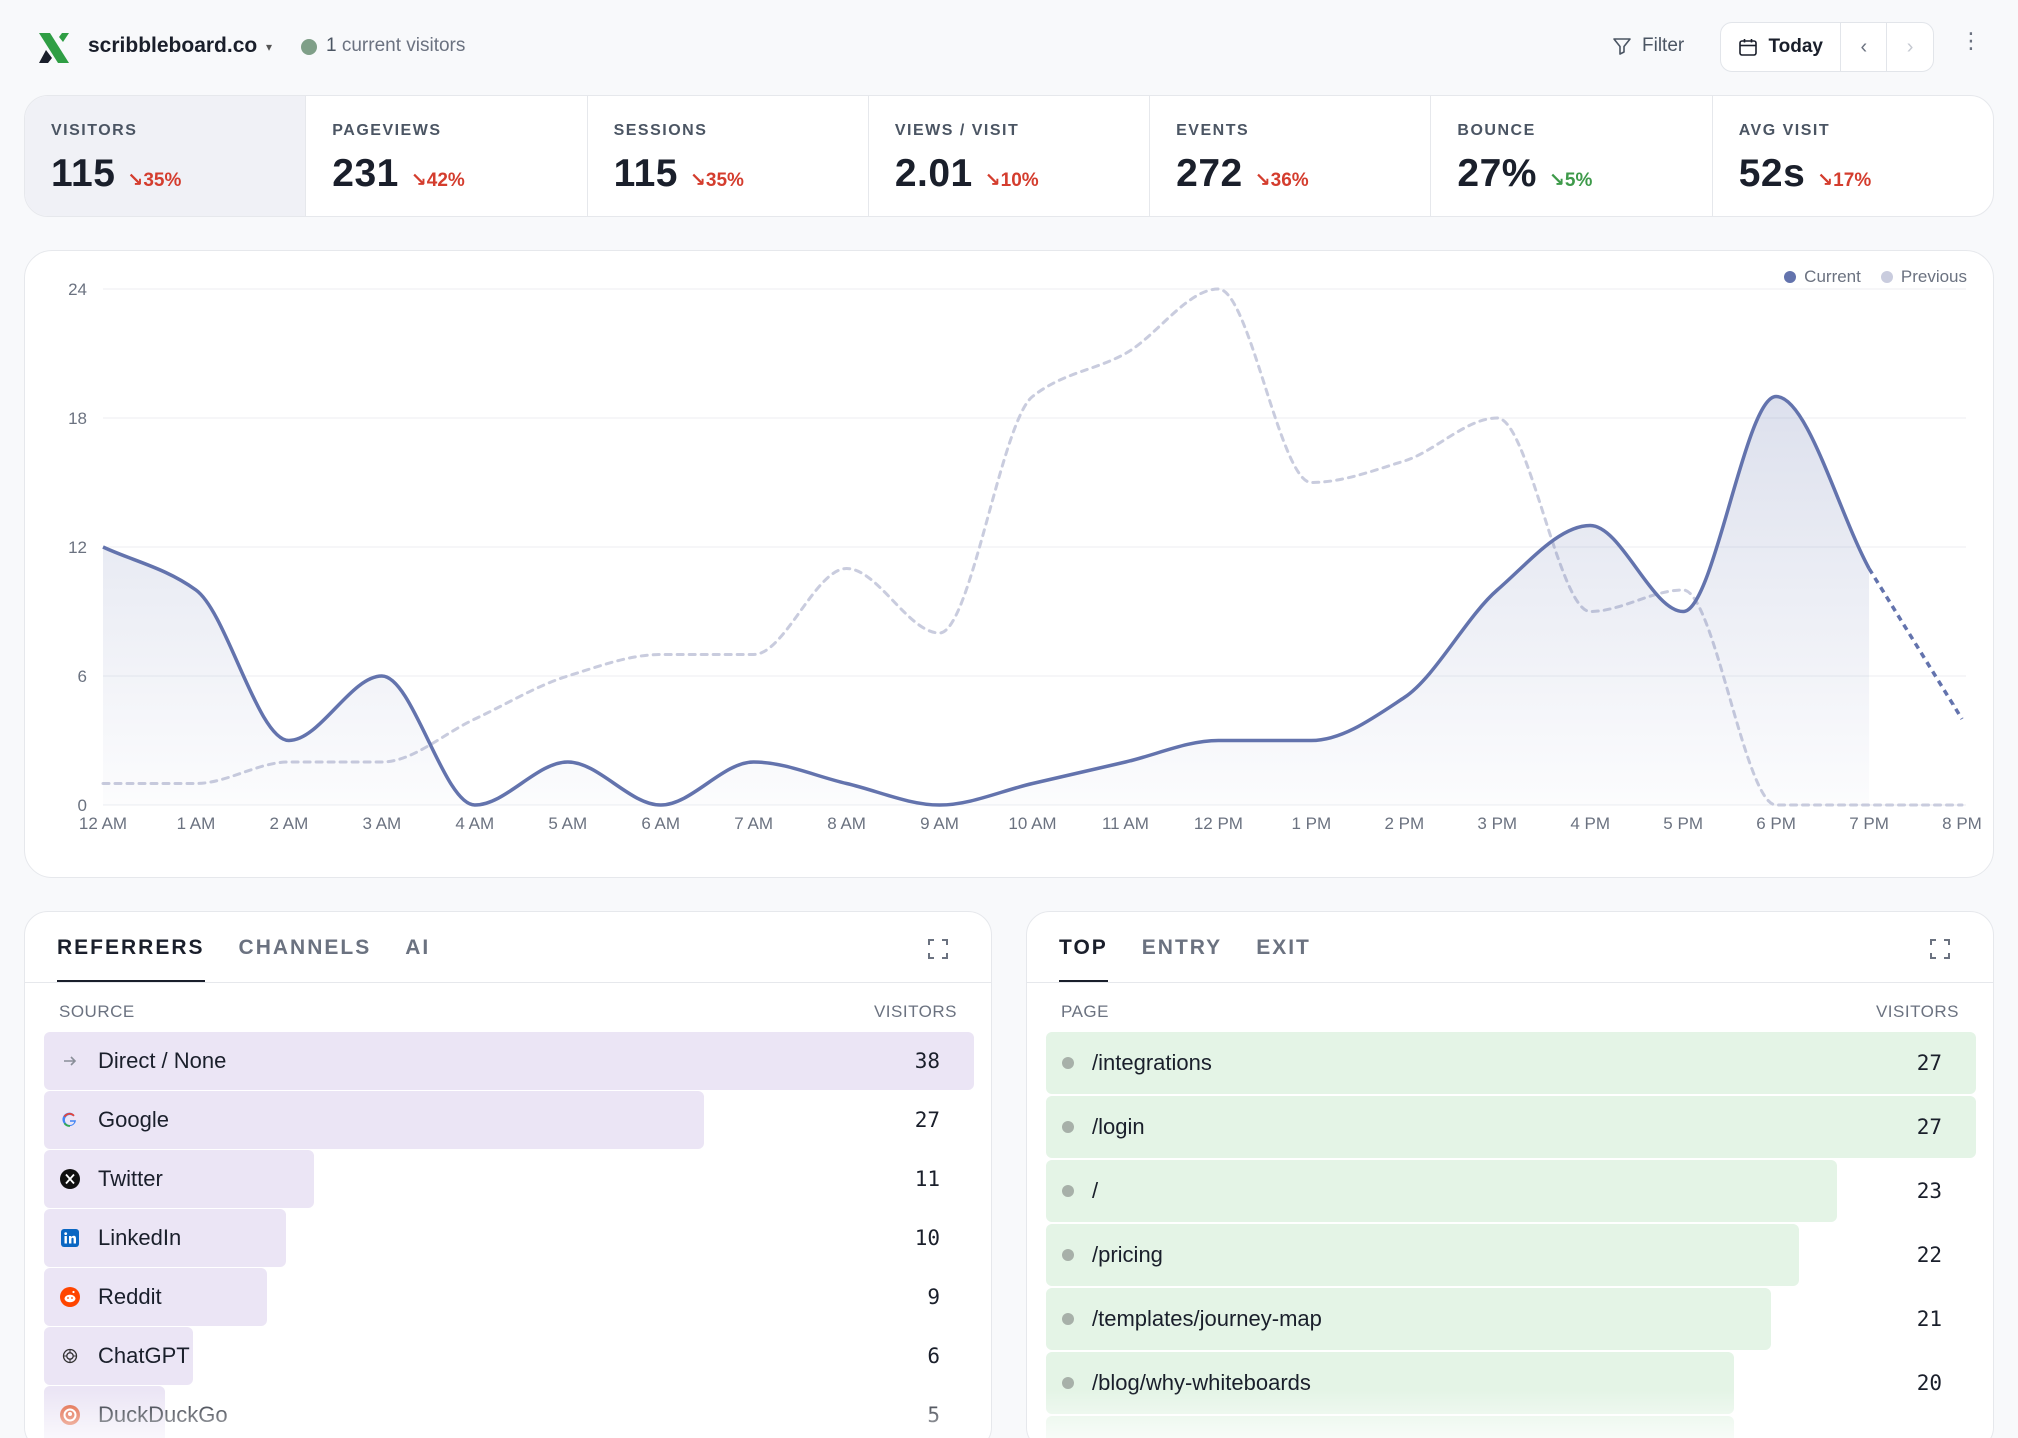  What do you see at coordinates (1182, 947) in the screenshot?
I see `tab-entry: ENTRY` at bounding box center [1182, 947].